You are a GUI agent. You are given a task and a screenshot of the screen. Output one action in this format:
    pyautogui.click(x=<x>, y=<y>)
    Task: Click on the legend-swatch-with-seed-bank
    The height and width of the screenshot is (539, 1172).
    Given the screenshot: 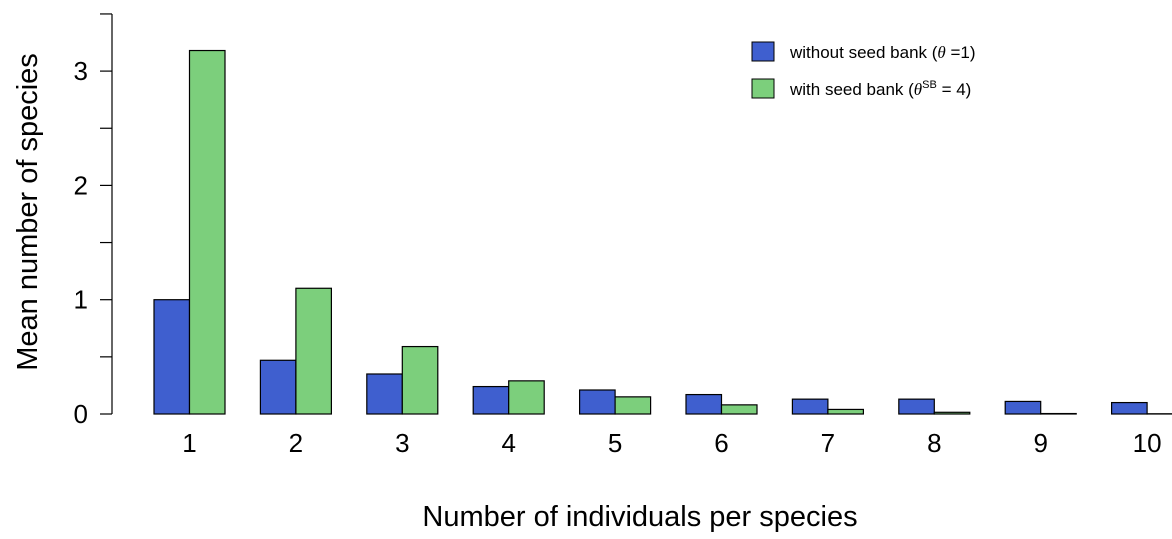 What is the action you would take?
    pyautogui.click(x=763, y=88)
    